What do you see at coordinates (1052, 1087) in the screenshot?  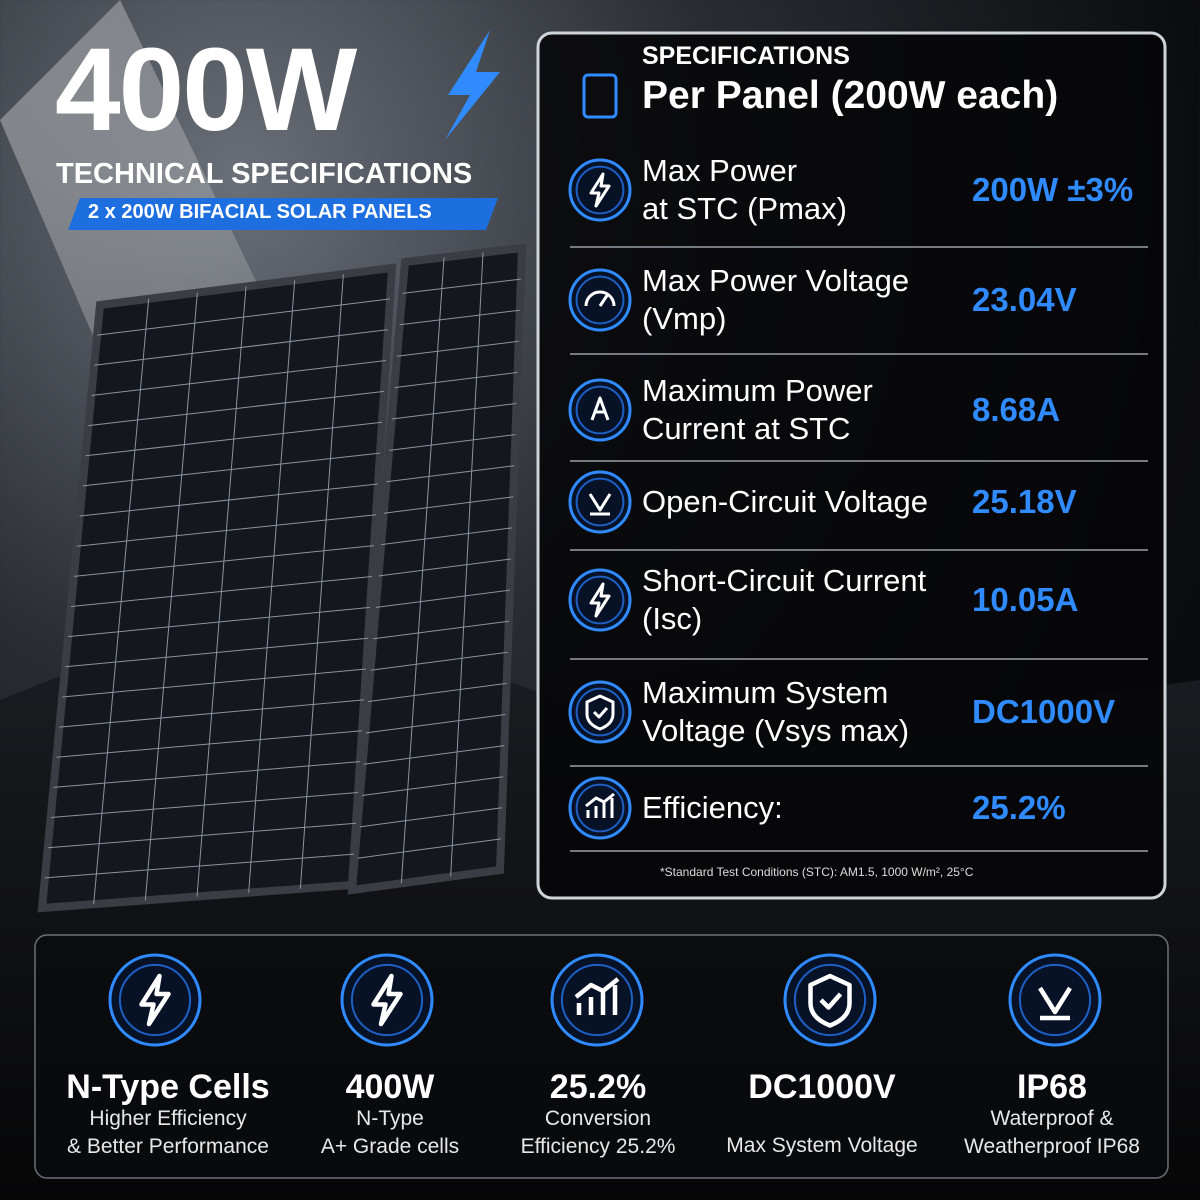 I see `feature-title: IP68` at bounding box center [1052, 1087].